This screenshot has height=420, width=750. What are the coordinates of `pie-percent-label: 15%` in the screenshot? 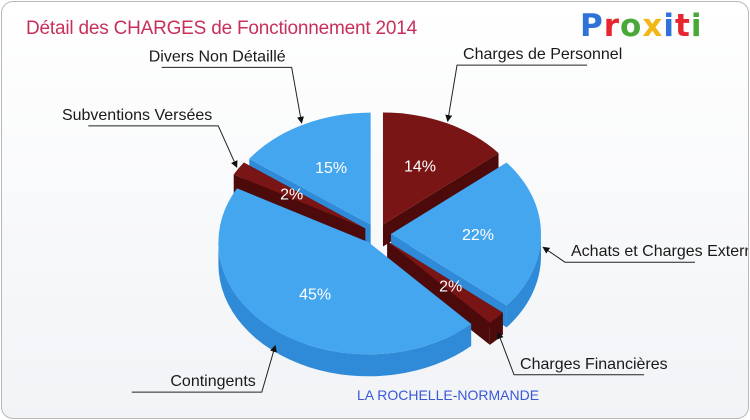 It's located at (331, 168).